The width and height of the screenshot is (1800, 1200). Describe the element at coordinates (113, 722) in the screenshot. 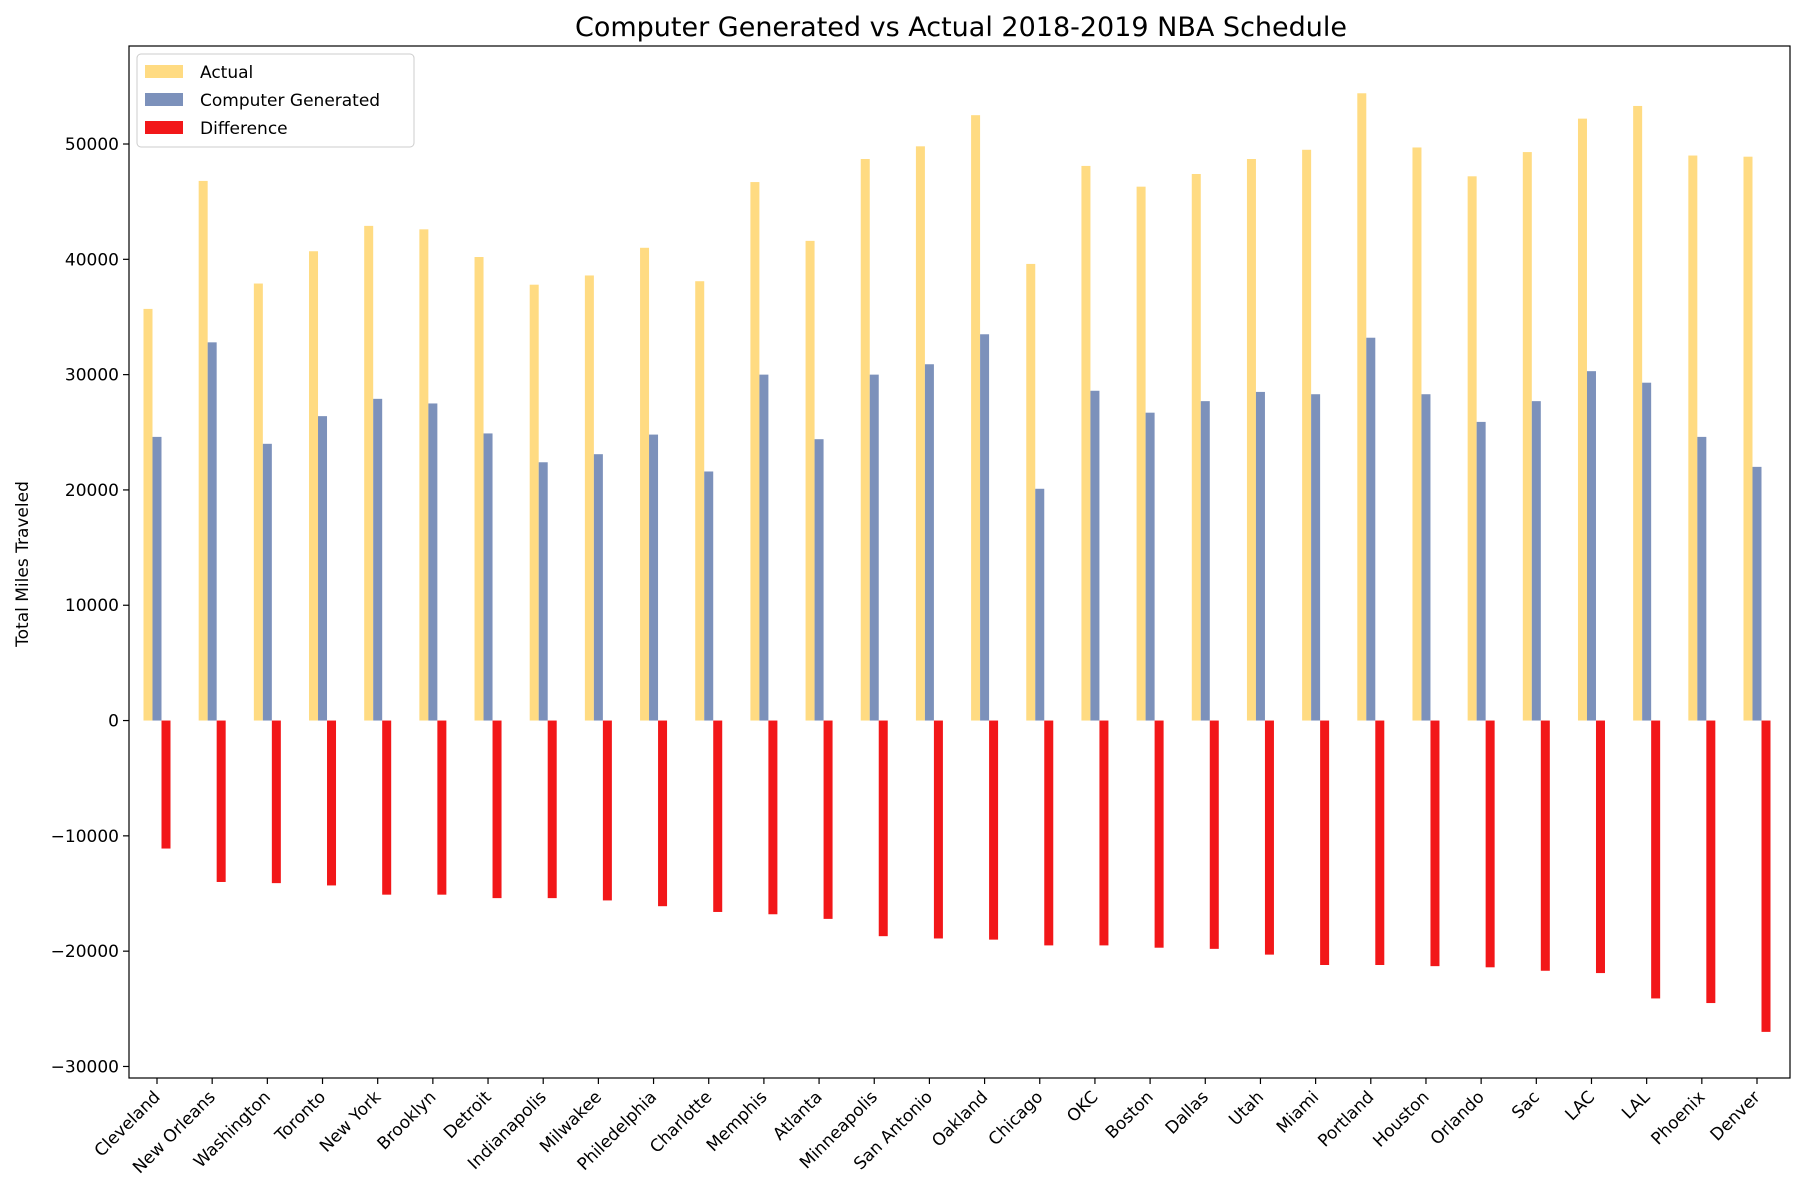

I see `y-tick-label-3: 0` at that location.